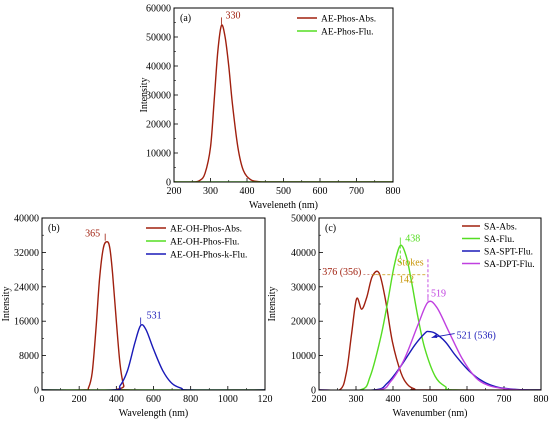 Image resolution: width=550 pixels, height=438 pixels. What do you see at coordinates (499, 240) in the screenshot?
I see `legend-entry: SA-Flu.` at bounding box center [499, 240].